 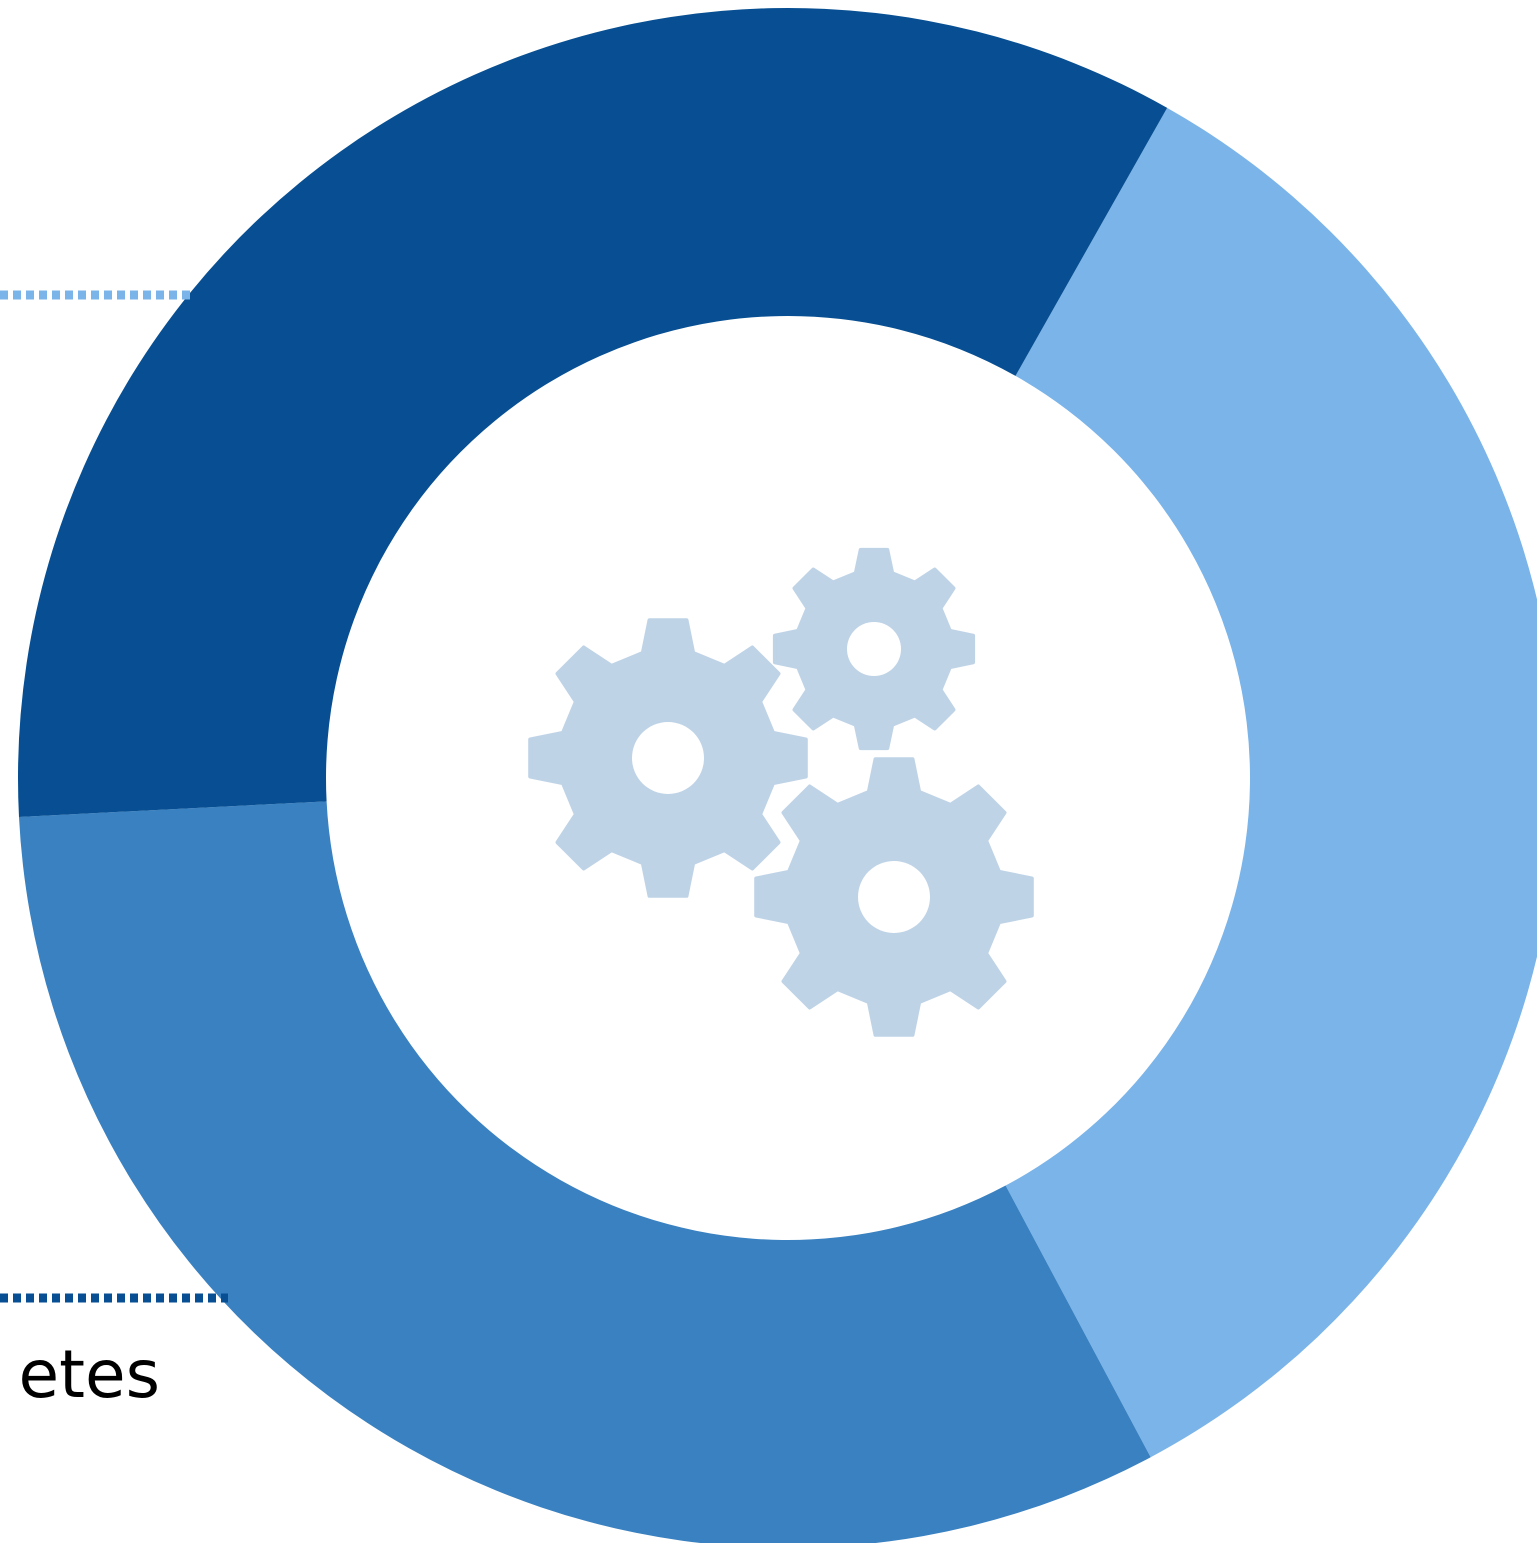 I want to click on gear-large-right-hole, so click(x=894, y=897).